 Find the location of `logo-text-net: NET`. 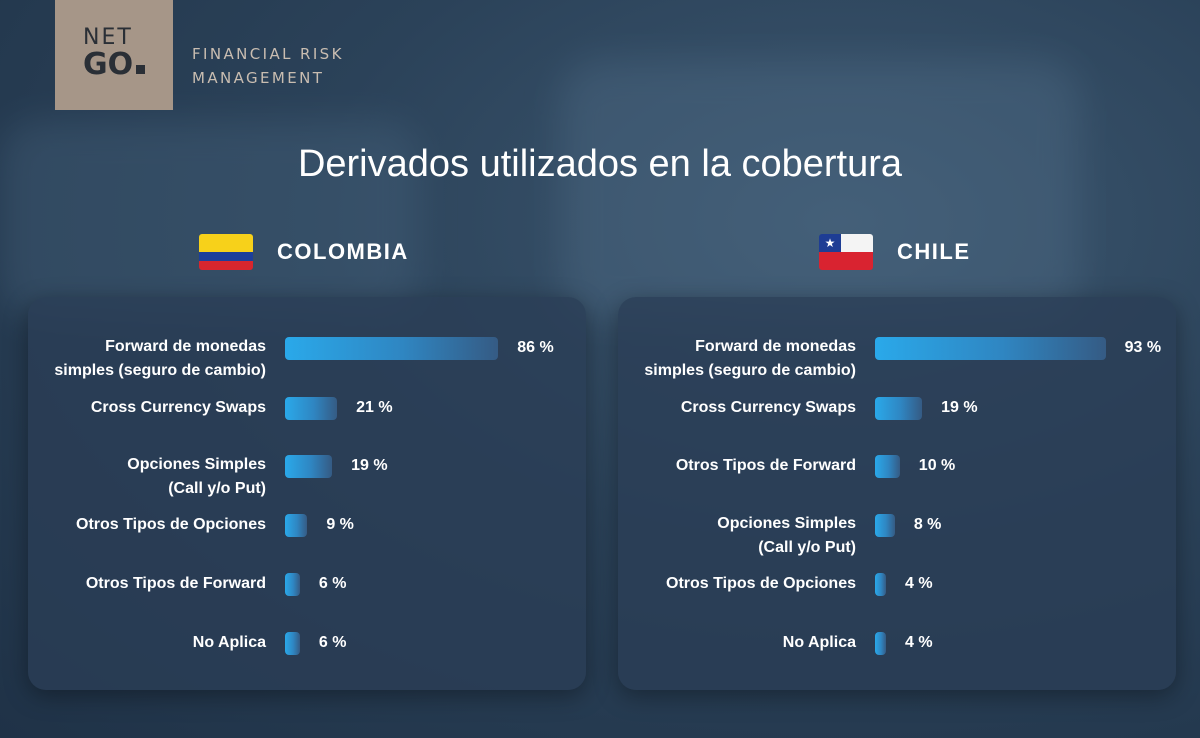

logo-text-net: NET is located at coordinates (108, 37).